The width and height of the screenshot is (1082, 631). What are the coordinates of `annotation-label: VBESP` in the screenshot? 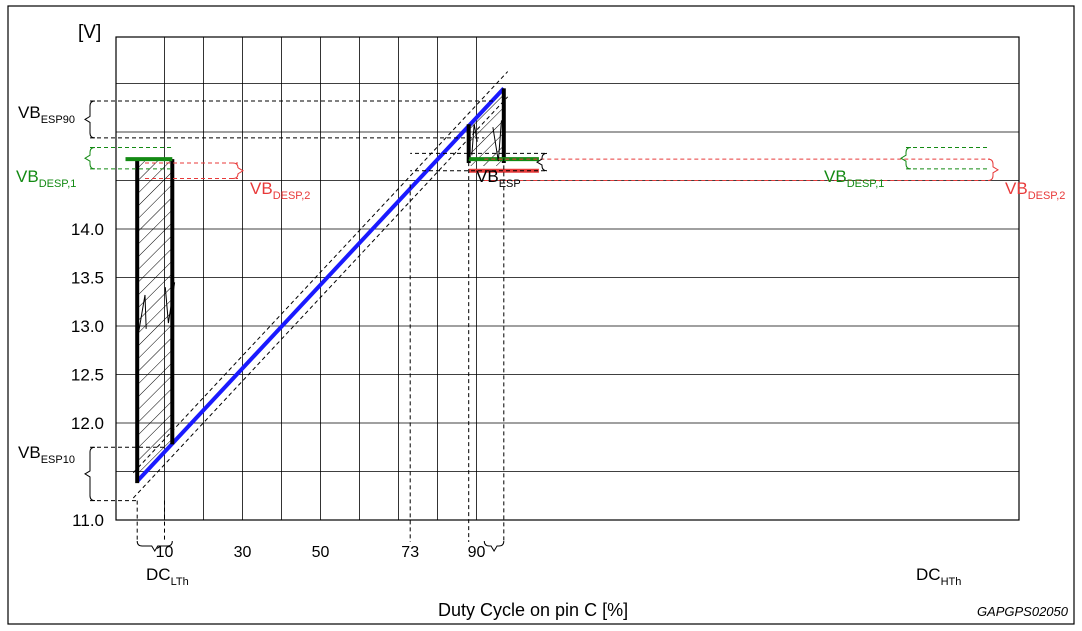 It's located at (498, 178).